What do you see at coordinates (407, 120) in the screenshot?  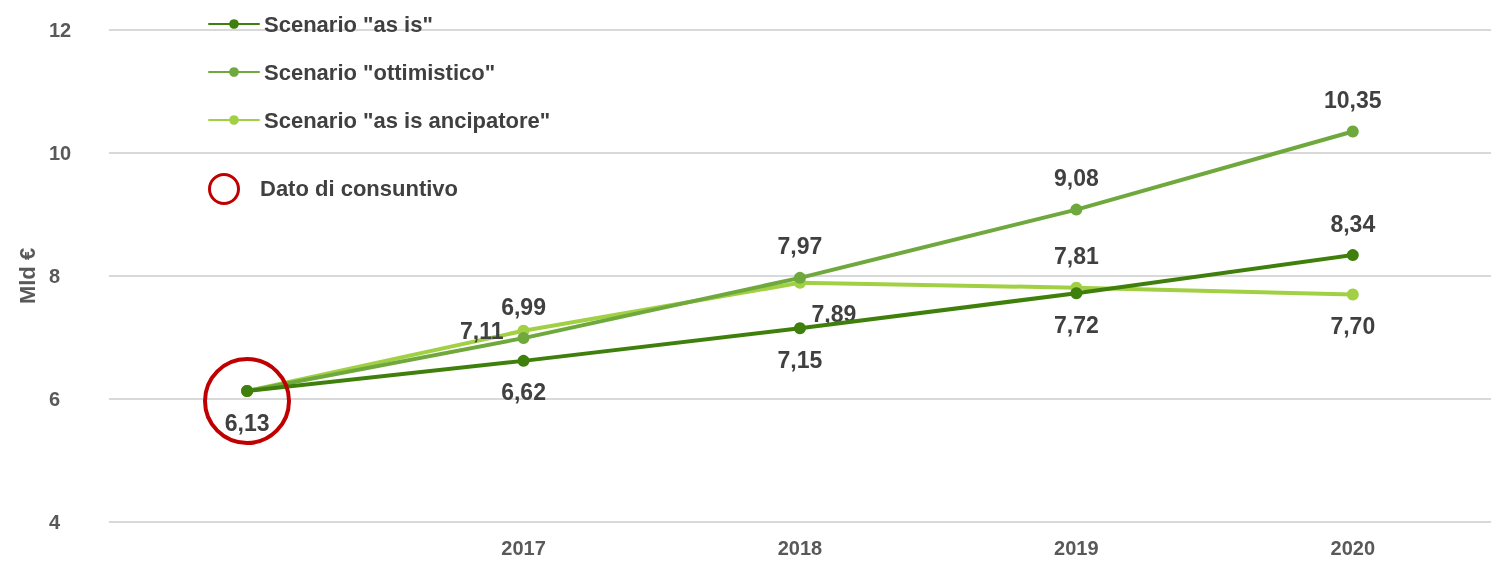 I see `legend-label: Scenario "as is ancipatore"` at bounding box center [407, 120].